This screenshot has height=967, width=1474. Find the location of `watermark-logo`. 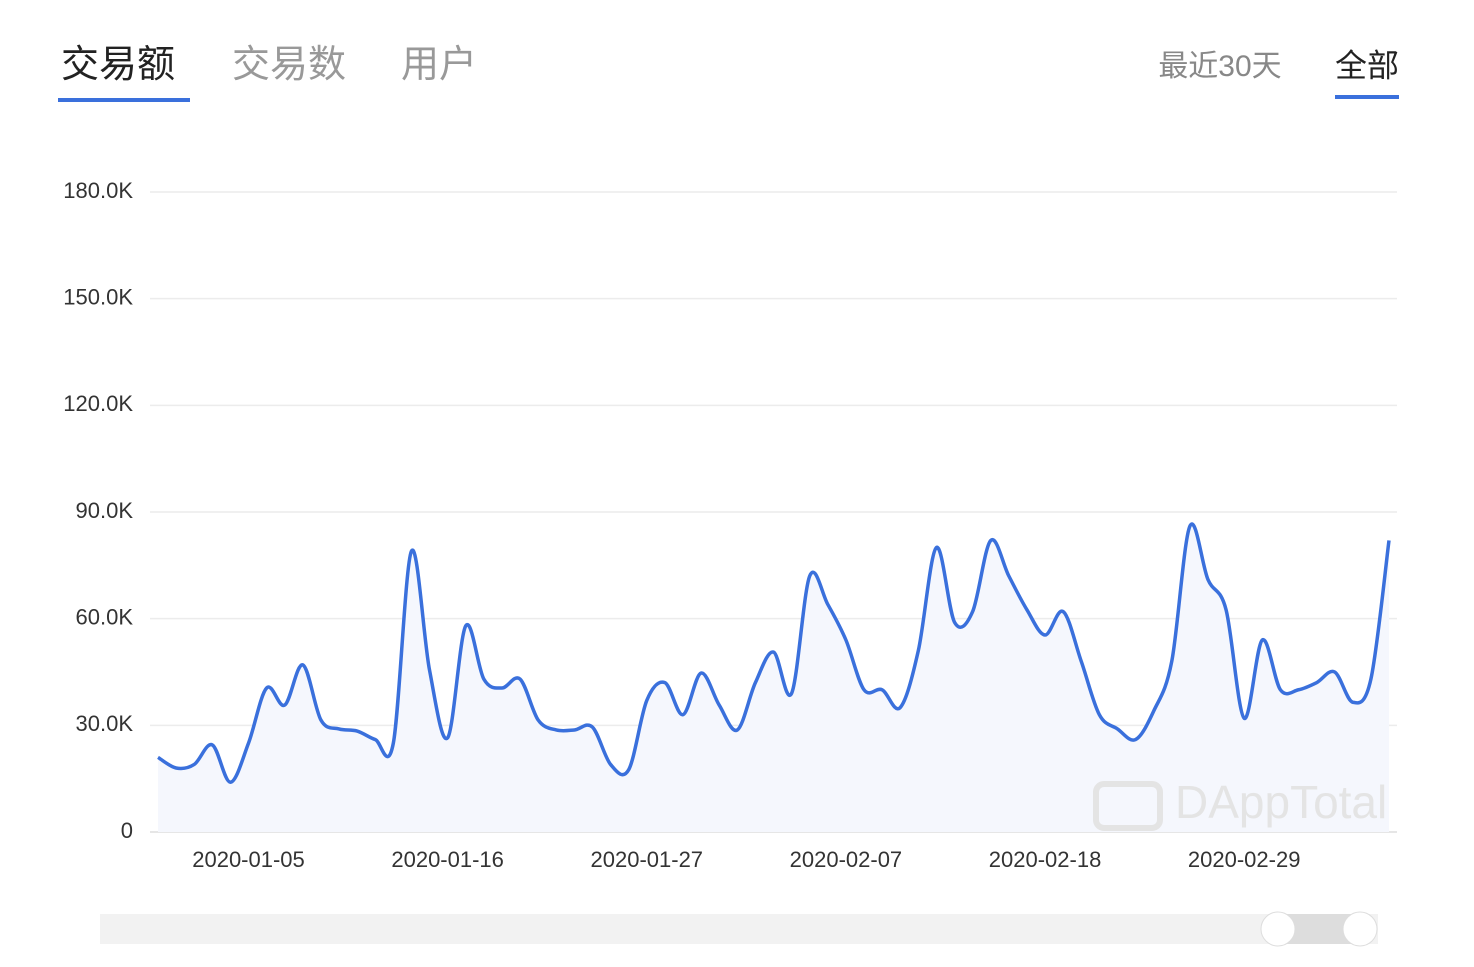

watermark-logo is located at coordinates (1128, 806).